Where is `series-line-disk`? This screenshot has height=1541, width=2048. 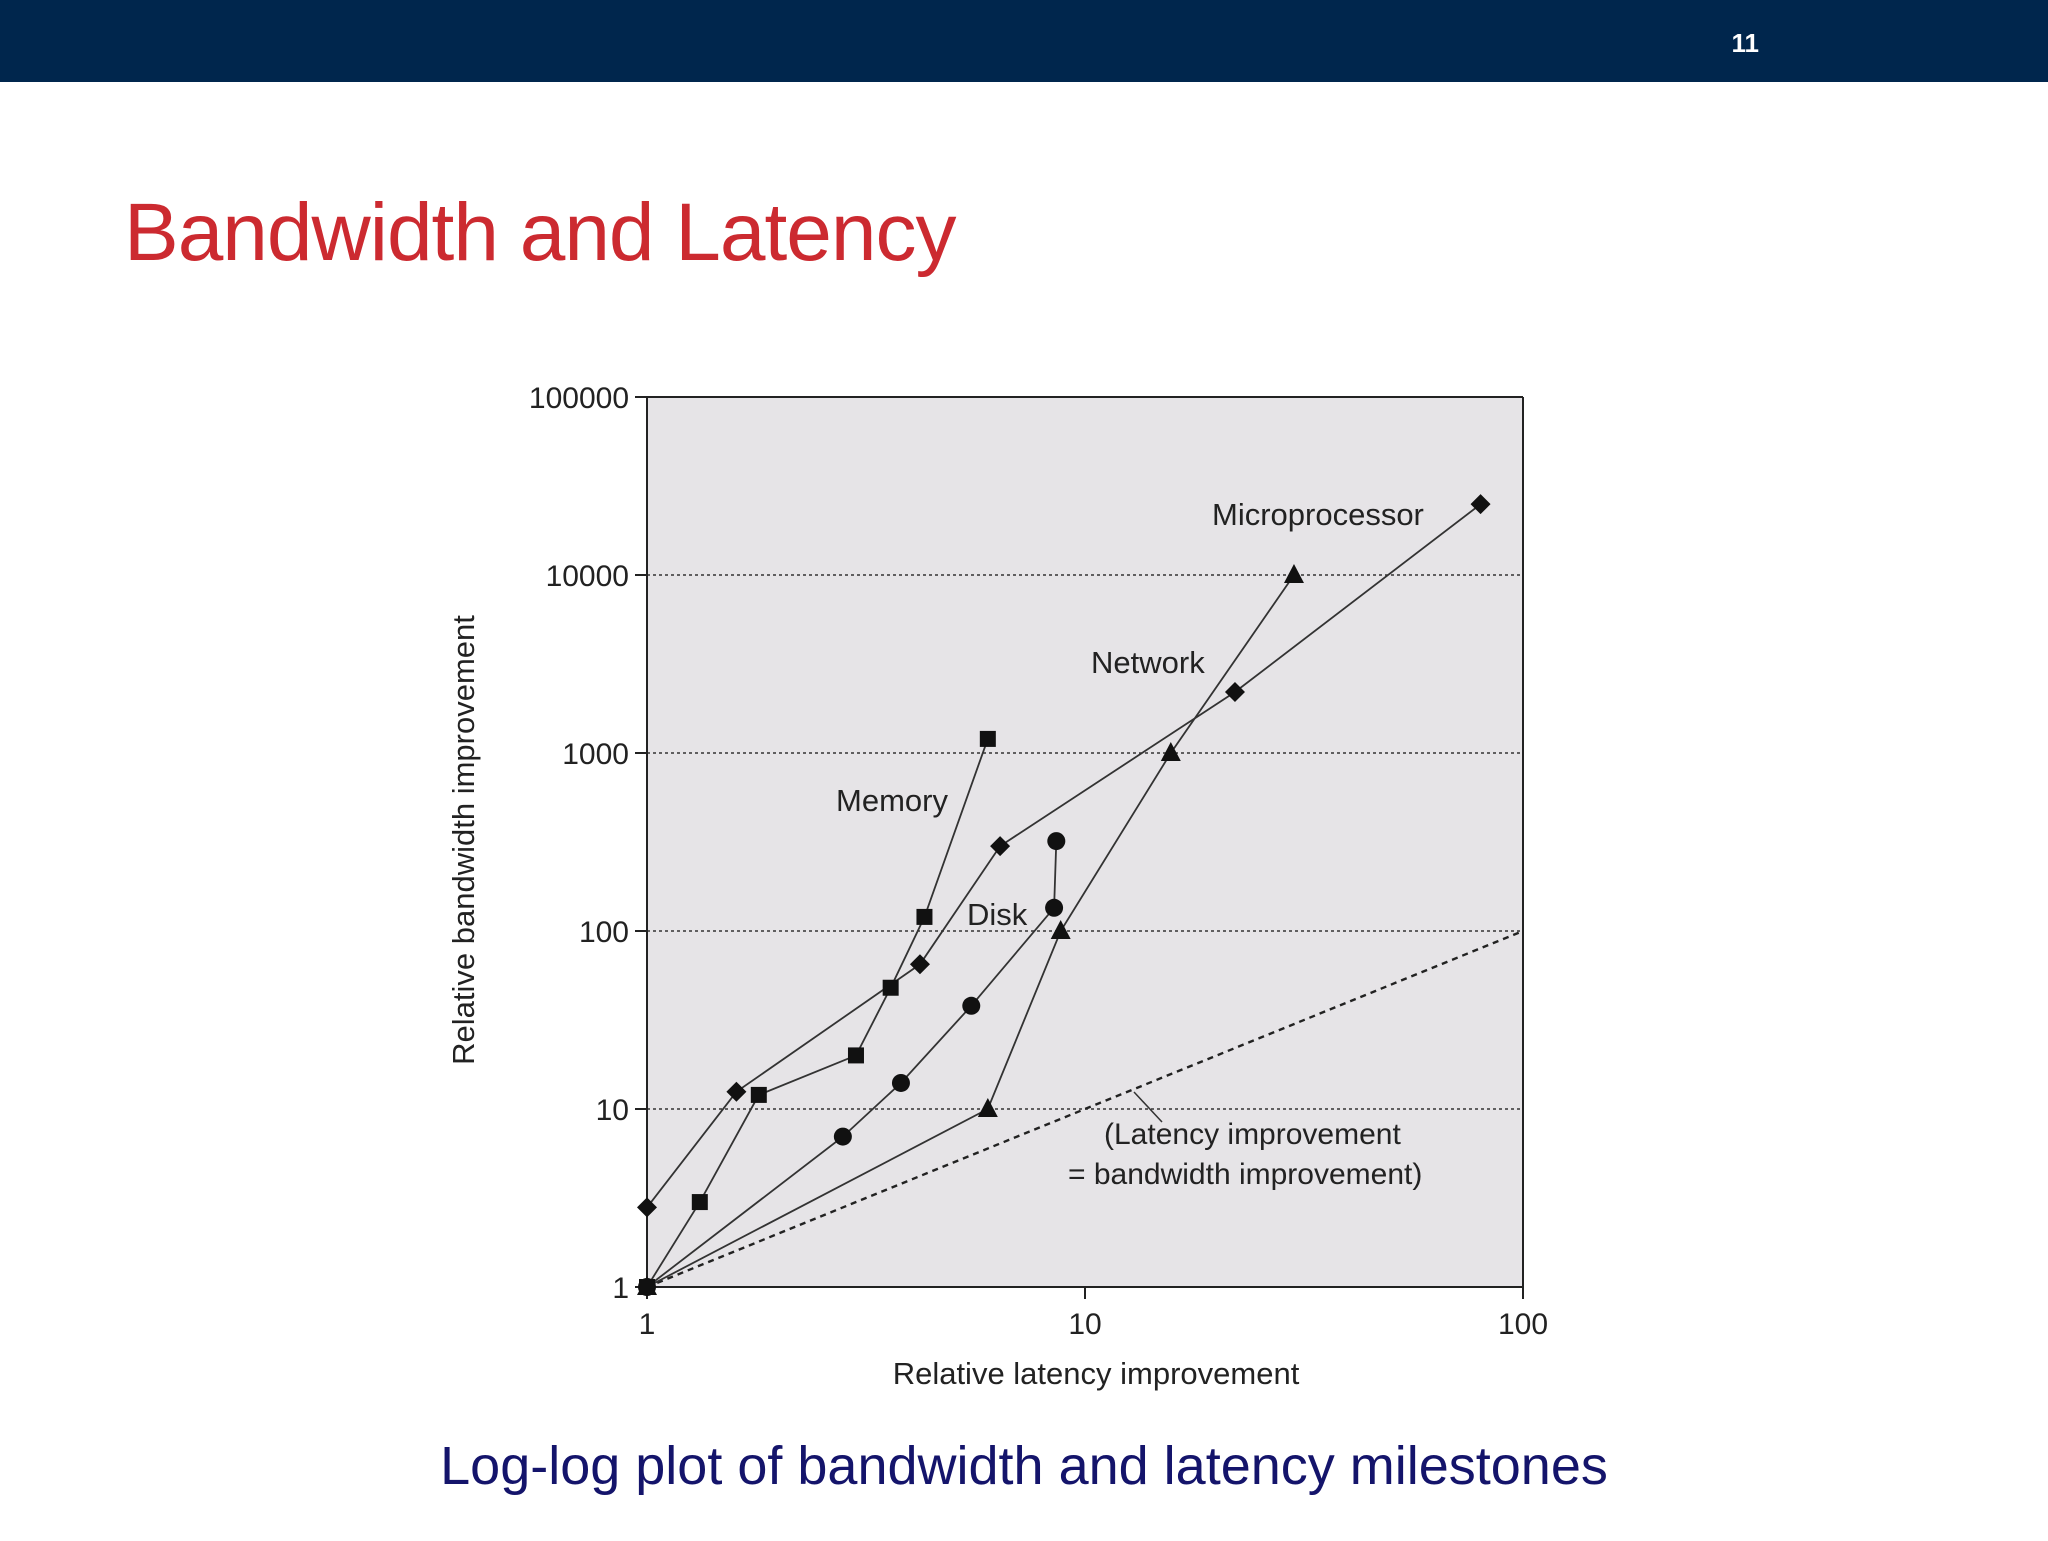 series-line-disk is located at coordinates (852, 1064).